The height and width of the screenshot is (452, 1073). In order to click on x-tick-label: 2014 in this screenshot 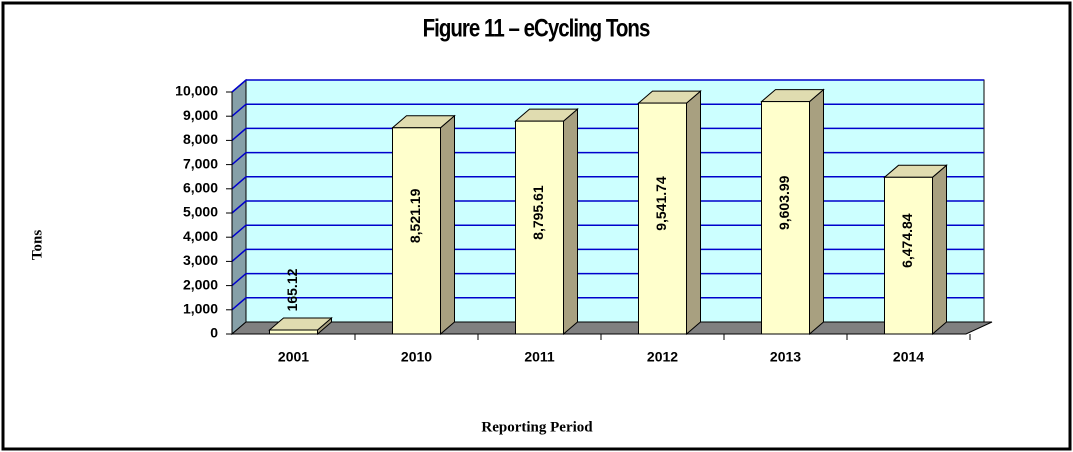, I will do `click(908, 357)`.